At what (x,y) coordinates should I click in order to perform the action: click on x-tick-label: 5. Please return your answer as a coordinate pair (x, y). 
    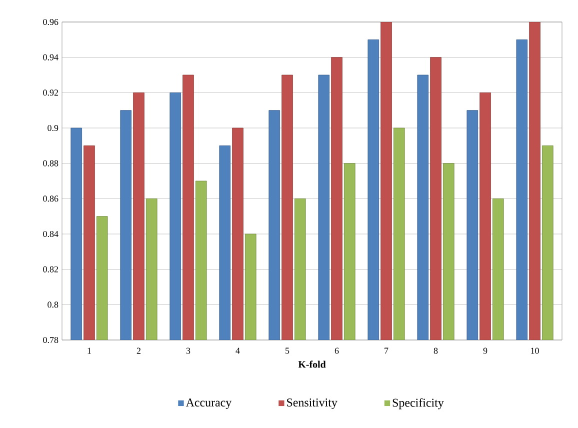
    Looking at the image, I should click on (288, 351).